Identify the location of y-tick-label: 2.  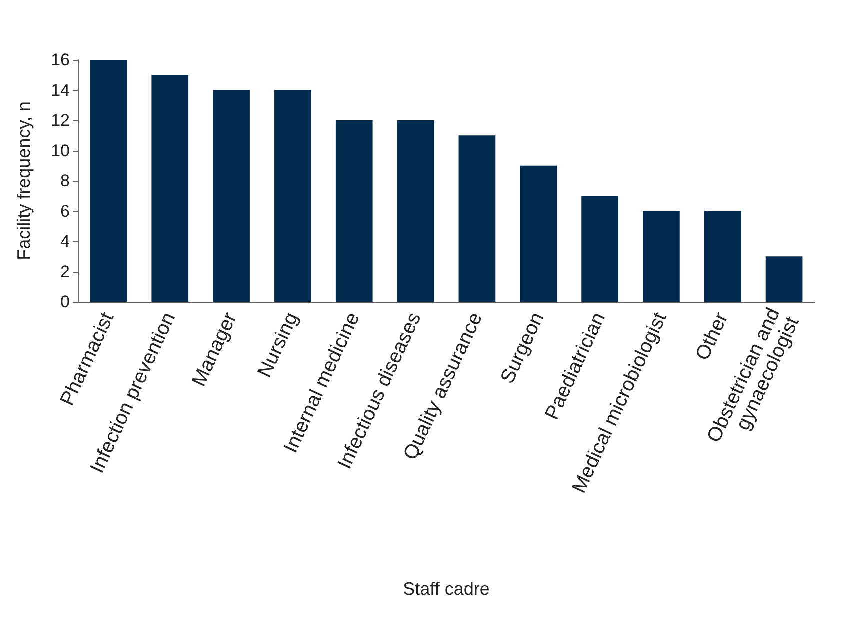
(65, 272).